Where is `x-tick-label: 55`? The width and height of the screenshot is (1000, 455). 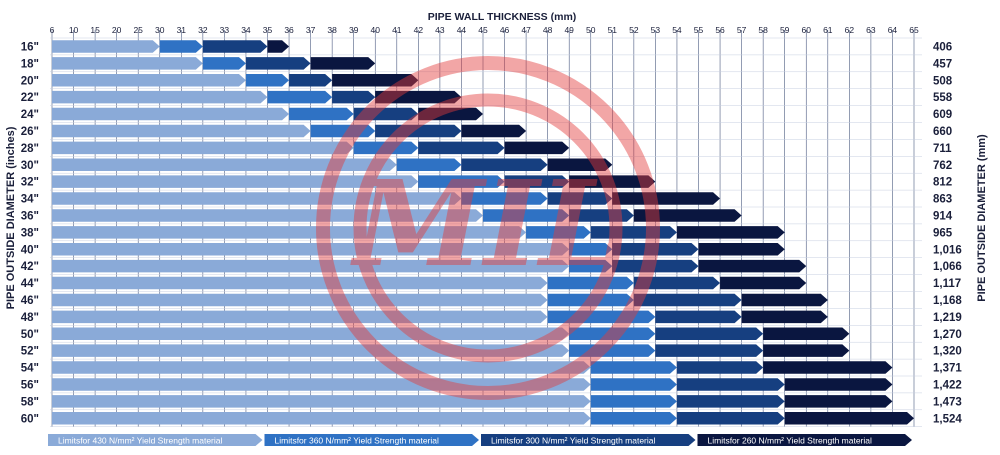 x-tick-label: 55 is located at coordinates (699, 30).